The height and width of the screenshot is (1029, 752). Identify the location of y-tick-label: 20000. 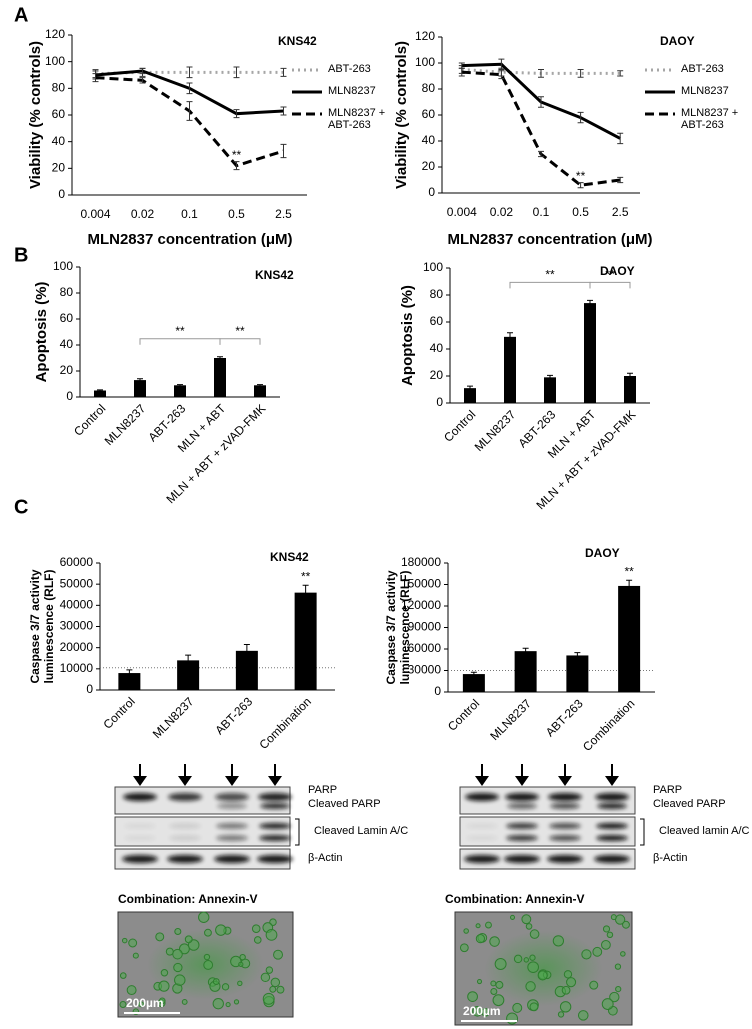
(77, 647).